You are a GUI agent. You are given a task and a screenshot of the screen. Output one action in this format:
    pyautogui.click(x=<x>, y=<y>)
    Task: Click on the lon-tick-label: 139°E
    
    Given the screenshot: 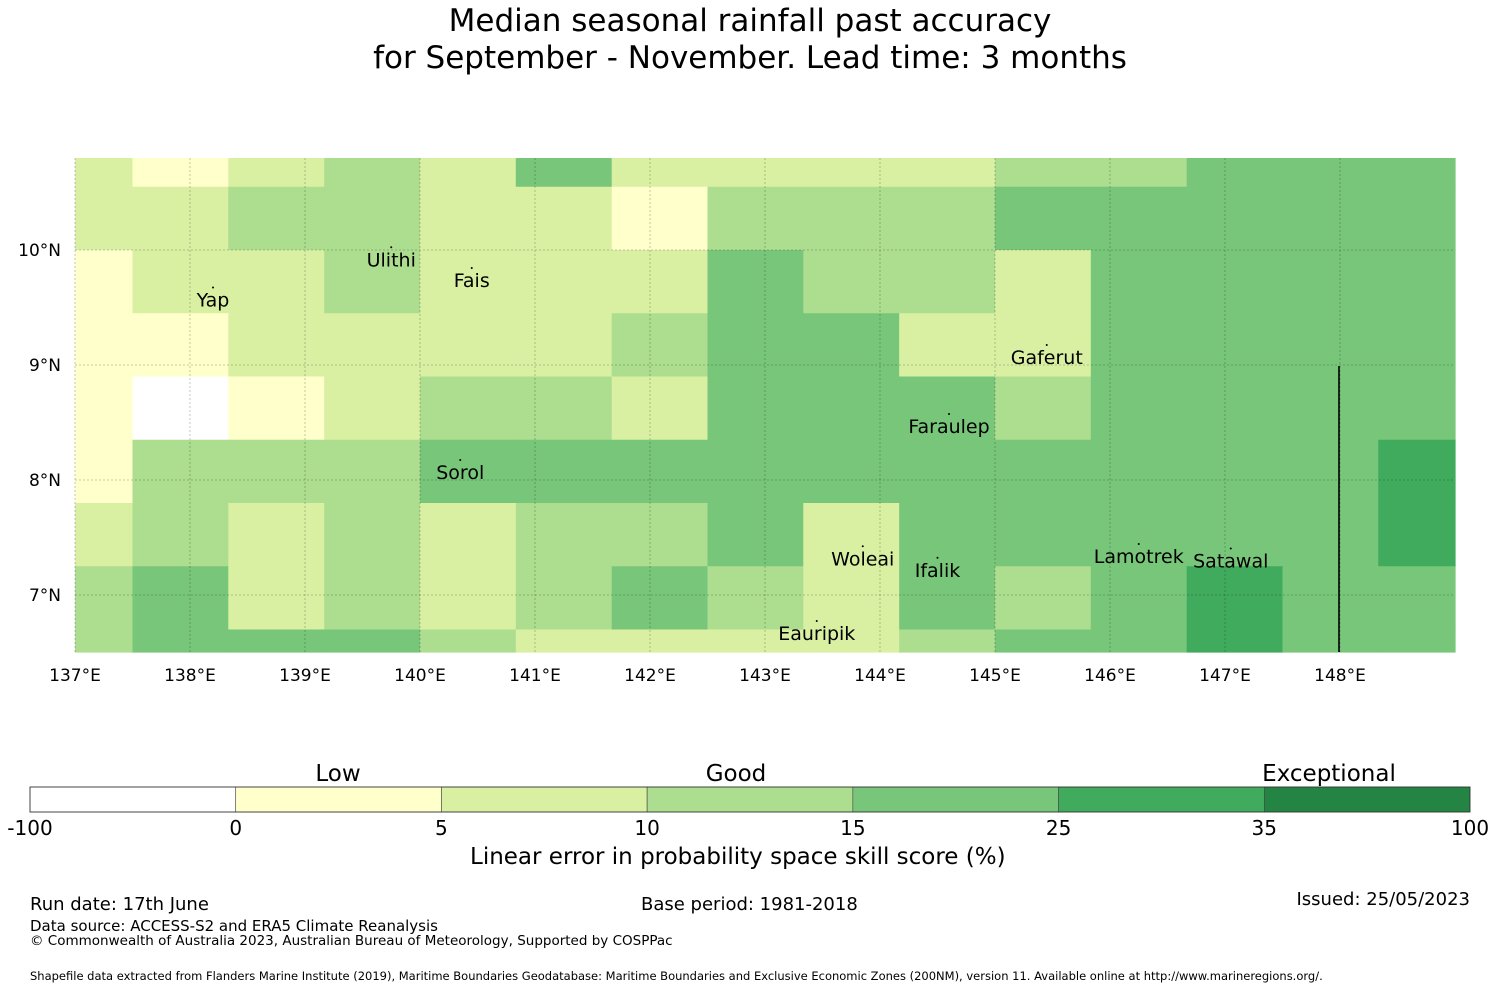 What is the action you would take?
    pyautogui.click(x=305, y=676)
    